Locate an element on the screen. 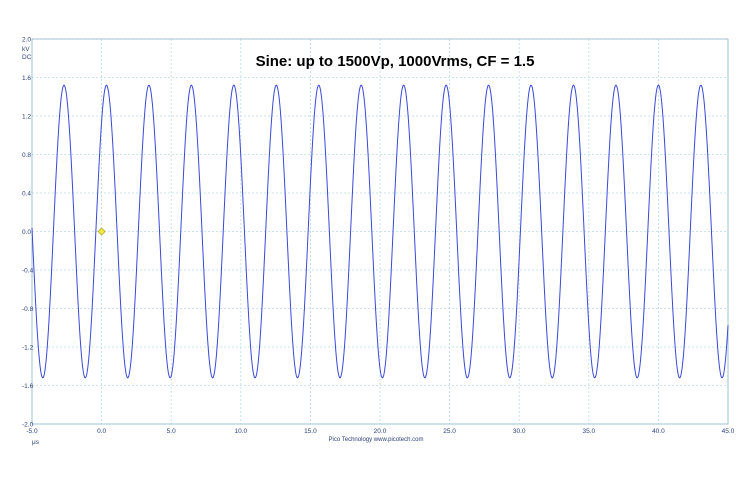 This screenshot has height=480, width=750. y-tick-label: -1.2 is located at coordinates (28, 348).